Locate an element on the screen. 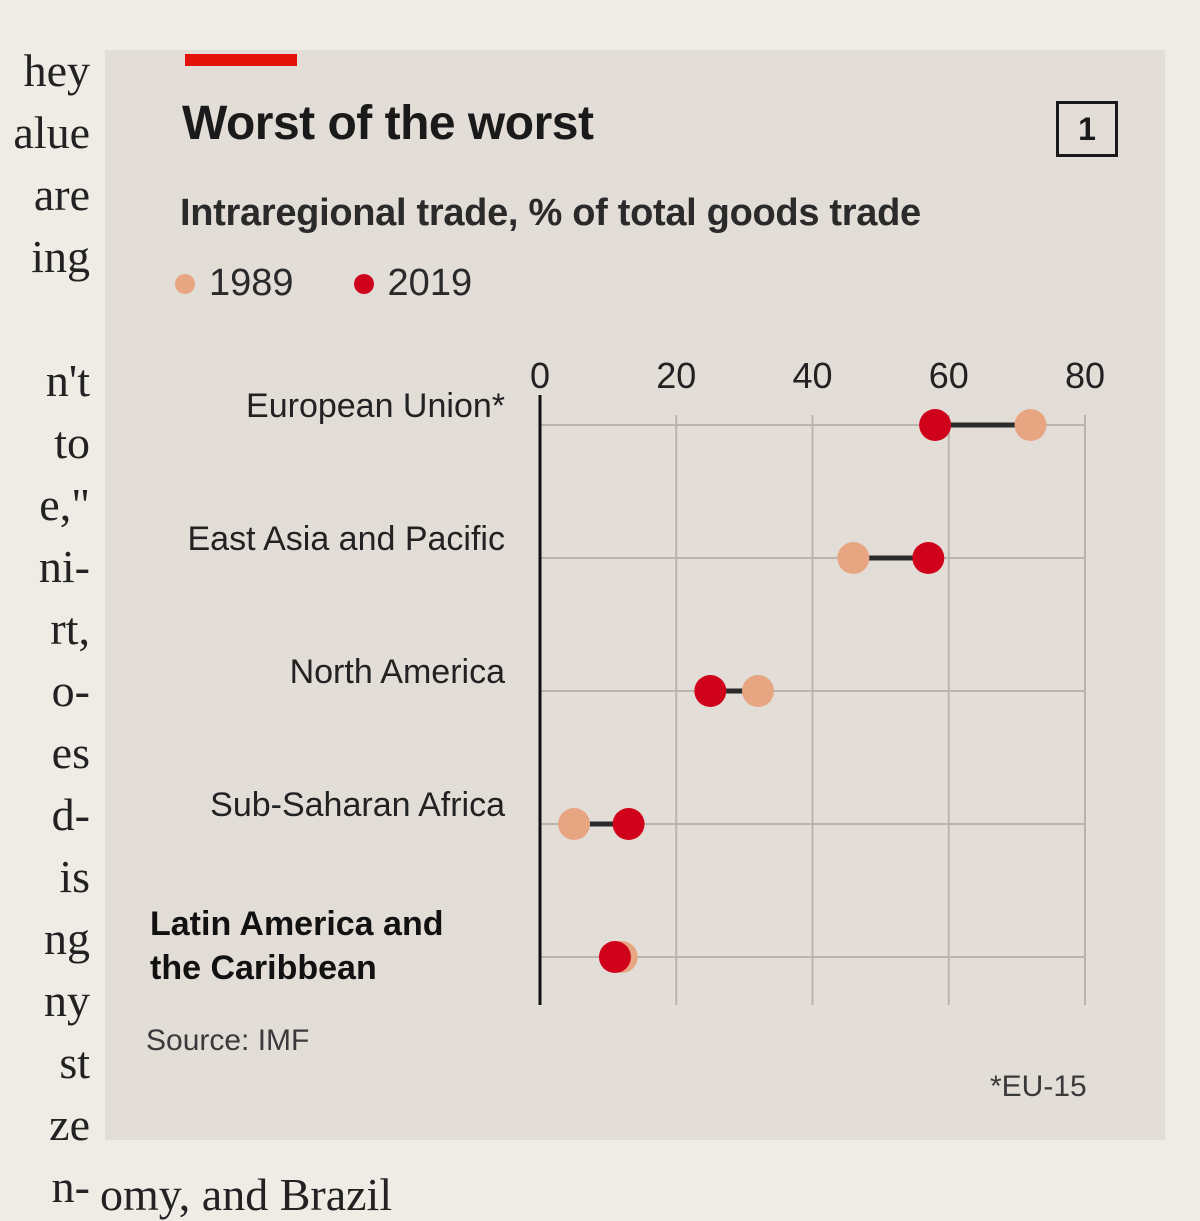 The width and height of the screenshot is (1200, 1221). accent-bar is located at coordinates (241, 60).